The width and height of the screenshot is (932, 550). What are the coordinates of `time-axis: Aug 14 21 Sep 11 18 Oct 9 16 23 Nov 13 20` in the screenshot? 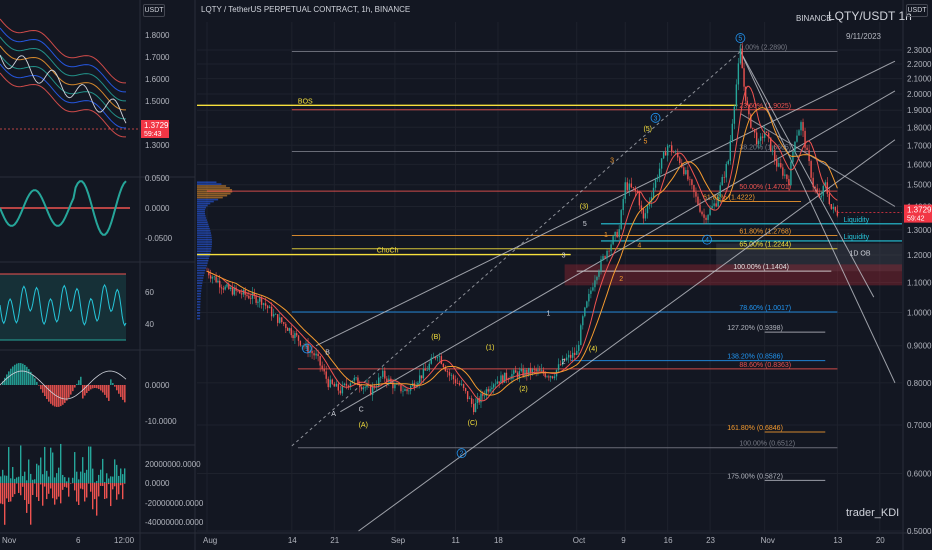 It's located at (544, 540).